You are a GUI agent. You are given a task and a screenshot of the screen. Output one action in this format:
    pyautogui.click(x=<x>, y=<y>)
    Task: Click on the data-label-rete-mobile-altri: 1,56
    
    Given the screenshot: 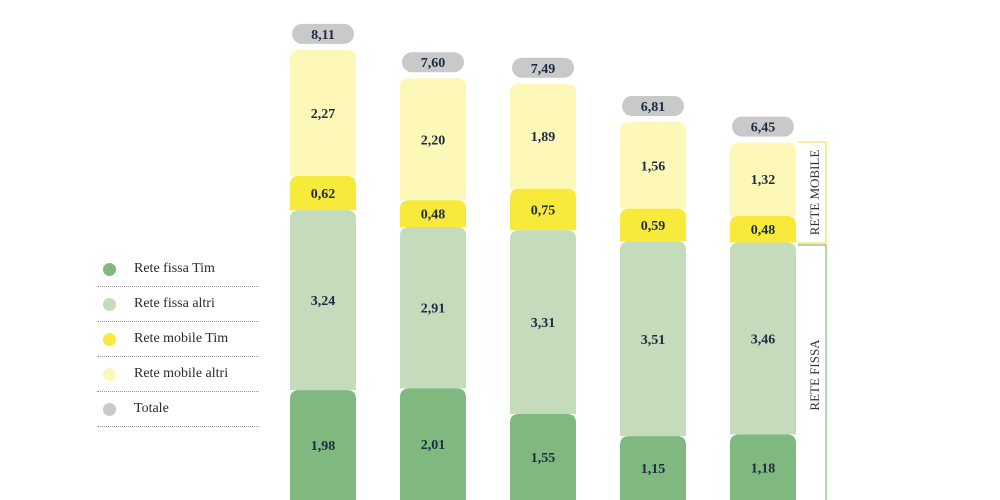 What is the action you would take?
    pyautogui.click(x=653, y=166)
    